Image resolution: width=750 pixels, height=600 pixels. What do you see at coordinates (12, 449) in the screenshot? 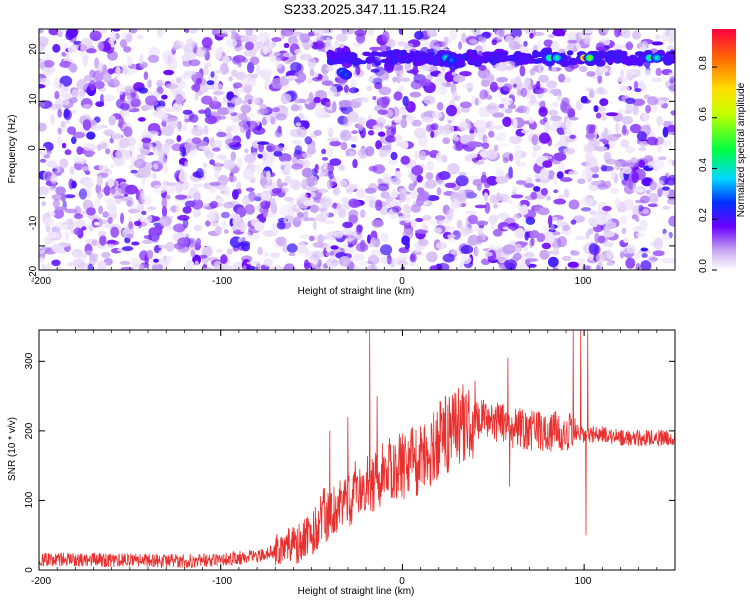
I see `bottom-y-axis-label: SNR (10 * v/v)` at bounding box center [12, 449].